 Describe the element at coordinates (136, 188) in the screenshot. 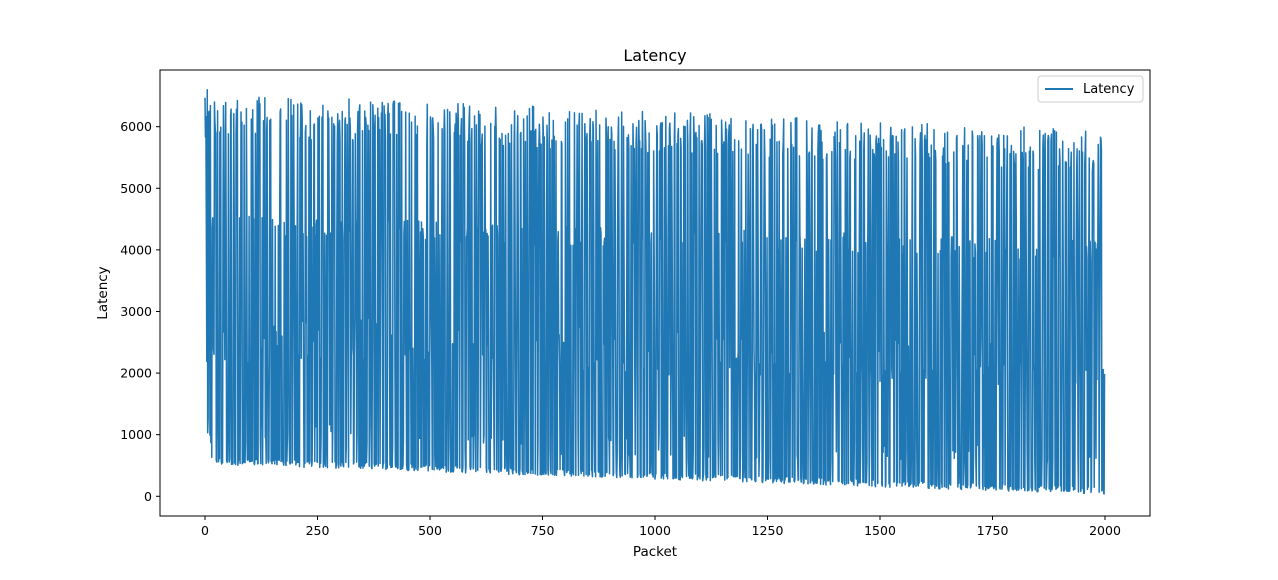

I see `y-tick-label: 5000` at that location.